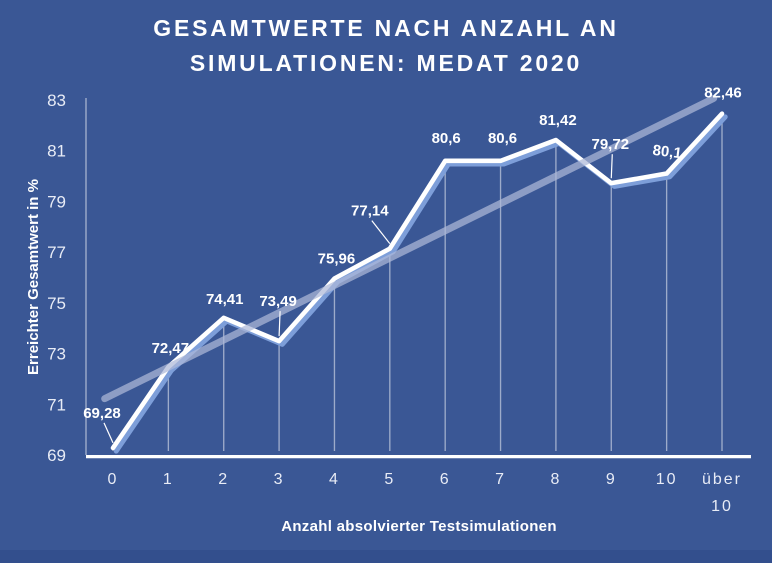 The height and width of the screenshot is (563, 772). What do you see at coordinates (56, 100) in the screenshot?
I see `y-tick-label: 83` at bounding box center [56, 100].